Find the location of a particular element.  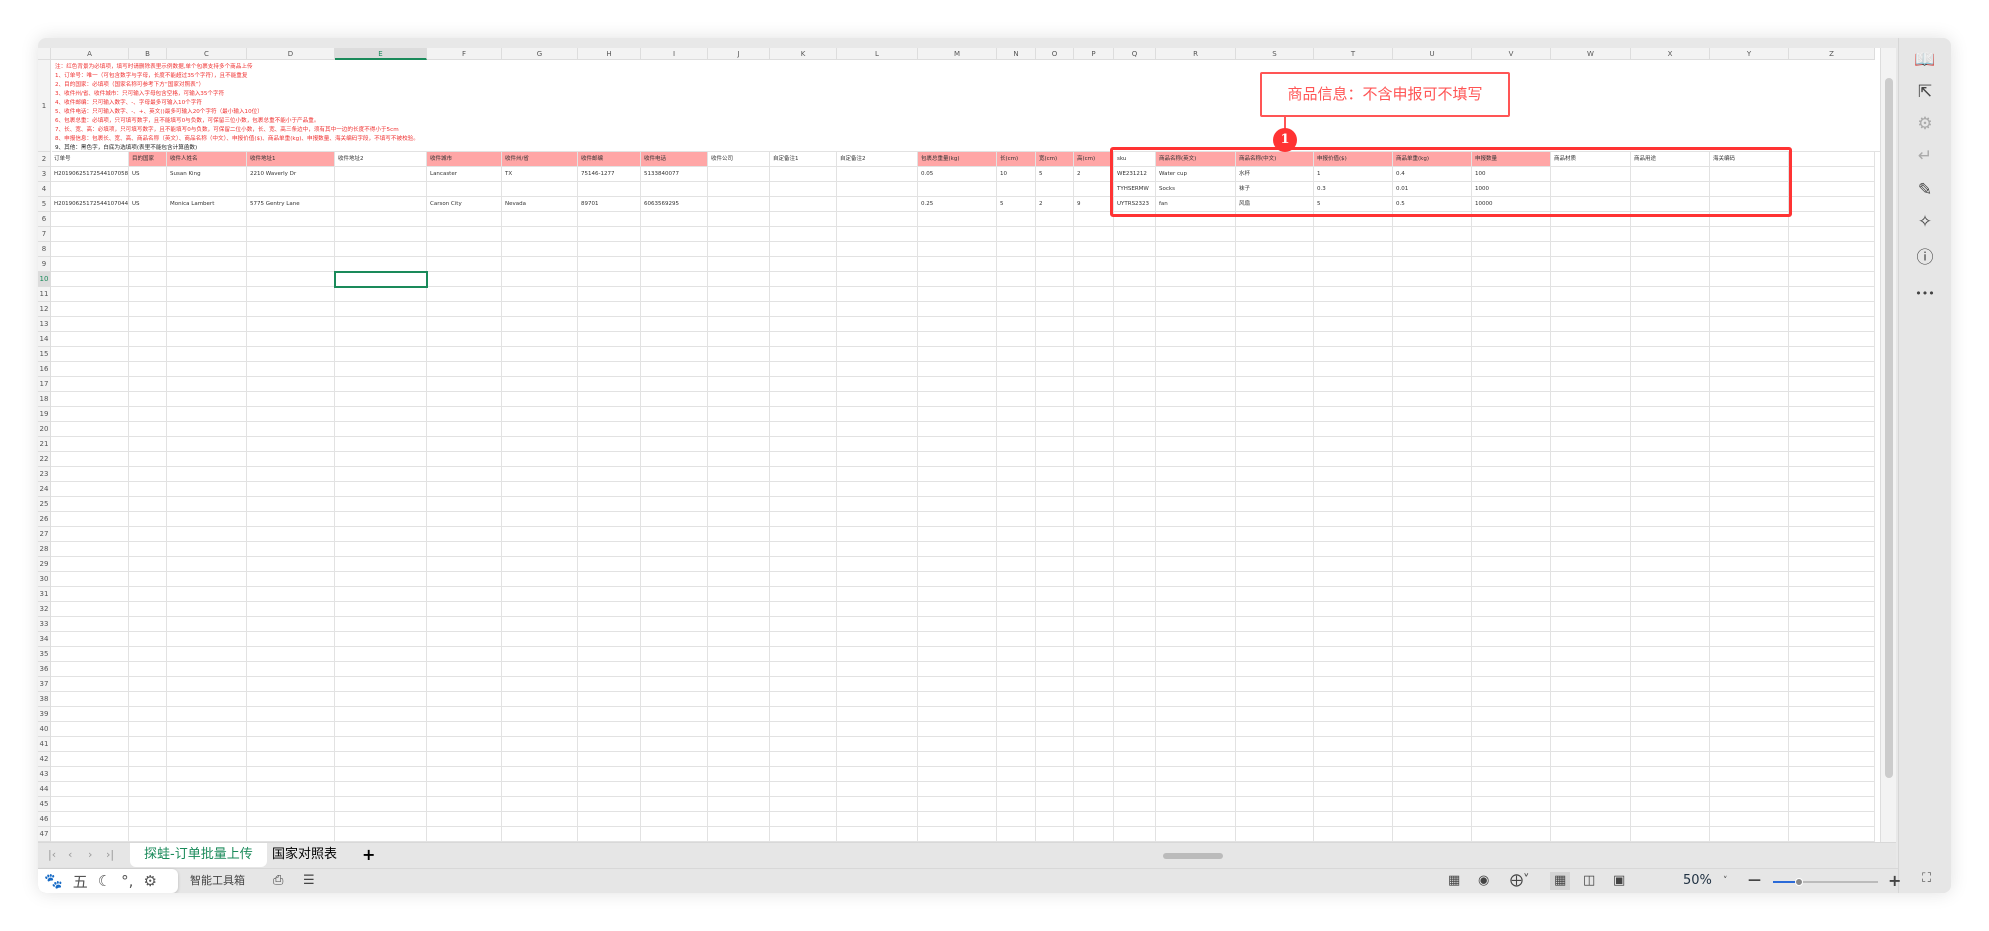

table-cell: 10 is located at coordinates (1016, 174).